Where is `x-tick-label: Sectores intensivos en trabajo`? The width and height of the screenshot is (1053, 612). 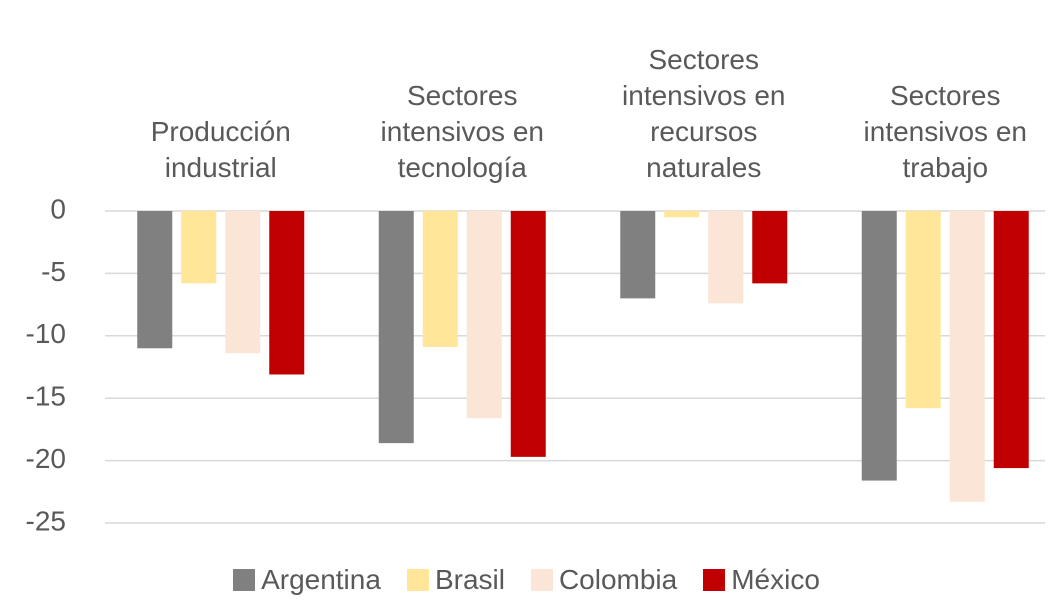 x-tick-label: Sectores intensivos en trabajo is located at coordinates (945, 131).